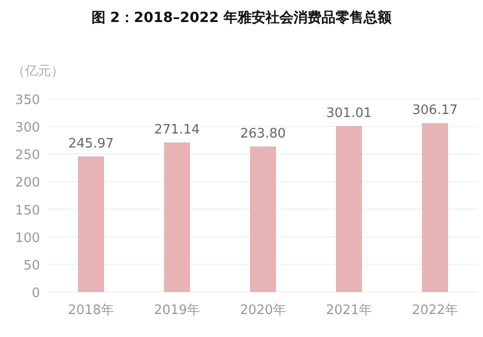  Describe the element at coordinates (31, 266) in the screenshot. I see `y-tick-label: 50` at that location.